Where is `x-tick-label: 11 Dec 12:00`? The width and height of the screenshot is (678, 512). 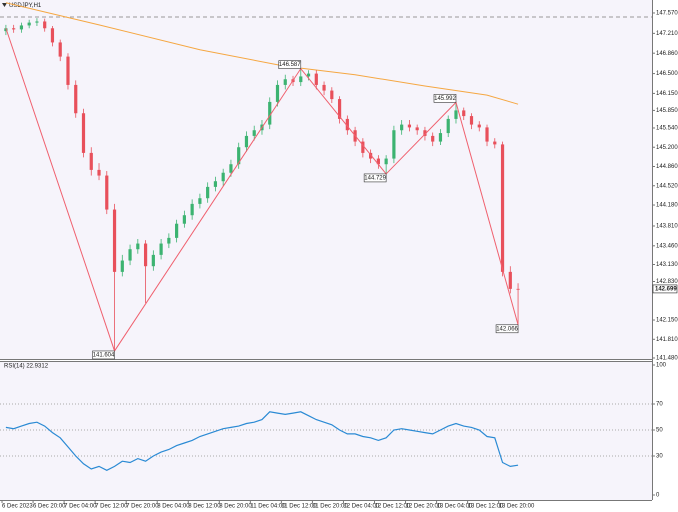 x-tick-label: 11 Dec 12:00 is located at coordinates (299, 507).